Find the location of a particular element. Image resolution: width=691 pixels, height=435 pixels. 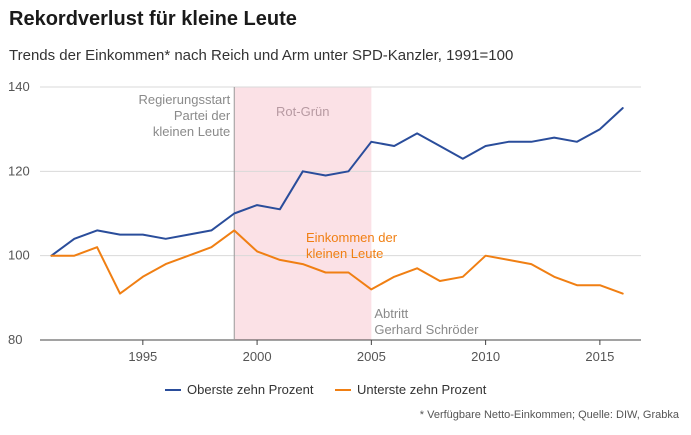

y-tick-label: 80 is located at coordinates (15, 339).